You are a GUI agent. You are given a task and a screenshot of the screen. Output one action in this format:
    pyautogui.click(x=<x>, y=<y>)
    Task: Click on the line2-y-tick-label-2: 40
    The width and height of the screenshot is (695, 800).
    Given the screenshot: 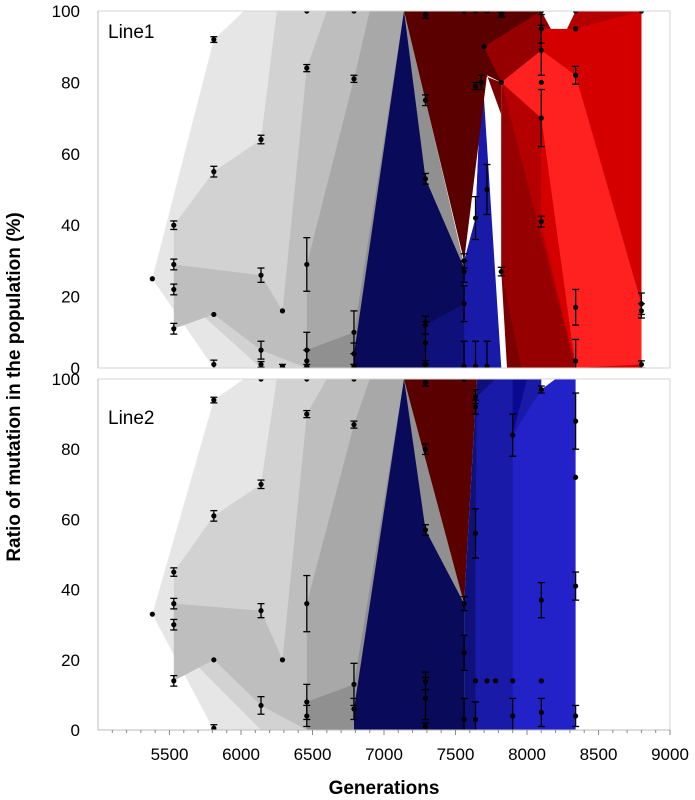 What is the action you would take?
    pyautogui.click(x=70, y=590)
    